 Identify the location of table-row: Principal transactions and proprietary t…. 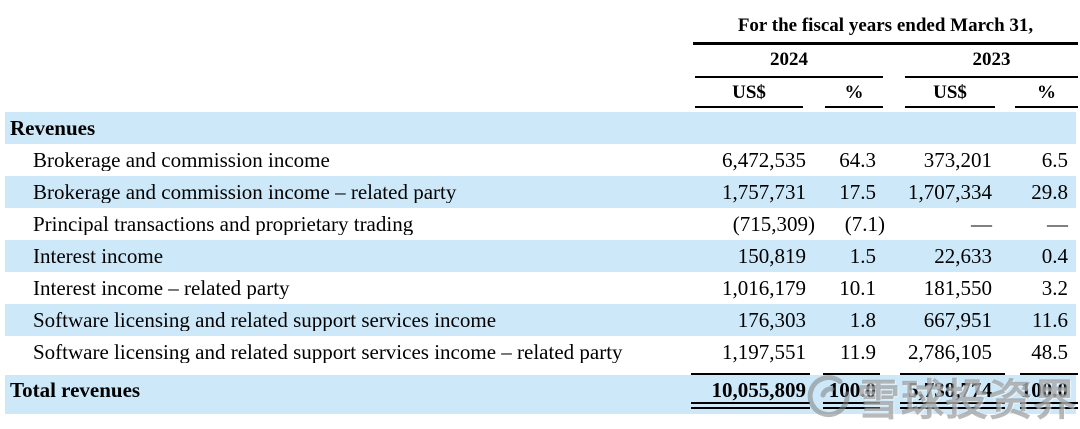
(540, 224).